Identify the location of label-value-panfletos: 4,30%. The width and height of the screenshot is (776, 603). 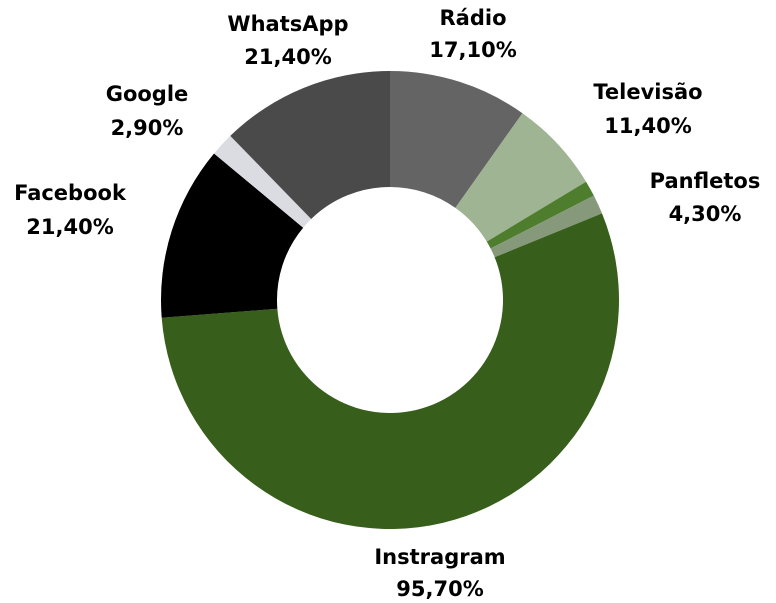
(705, 214).